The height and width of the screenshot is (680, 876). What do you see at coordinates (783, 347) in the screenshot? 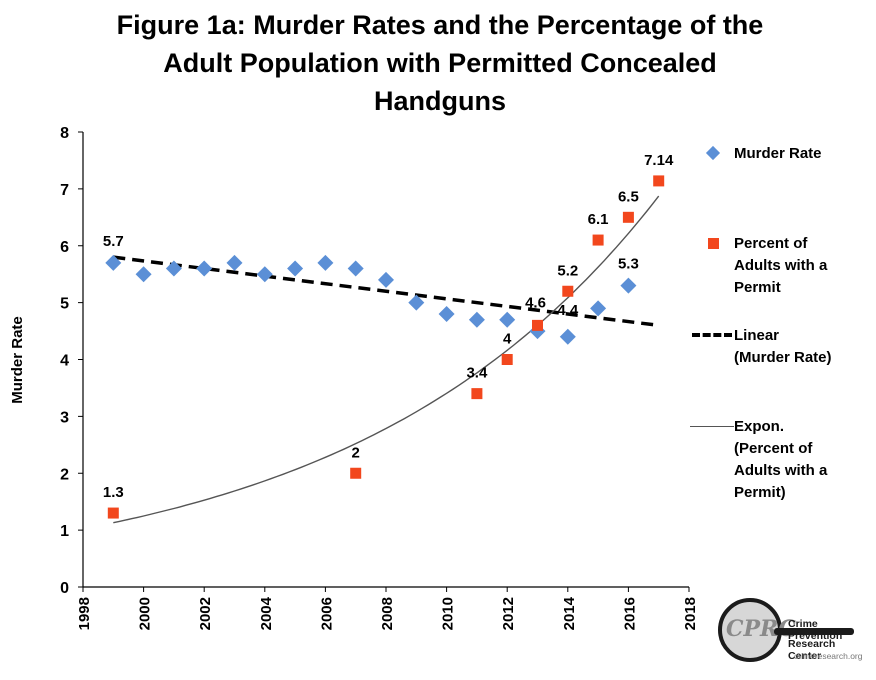
I see `legend-entry-linear: Linear (Murder Rate)` at bounding box center [783, 347].